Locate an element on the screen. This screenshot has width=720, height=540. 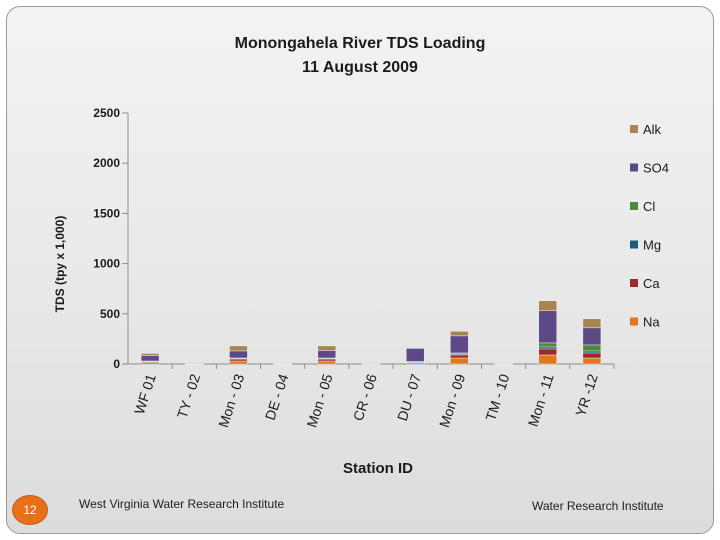
y-tick-label: 500 is located at coordinates (110, 314).